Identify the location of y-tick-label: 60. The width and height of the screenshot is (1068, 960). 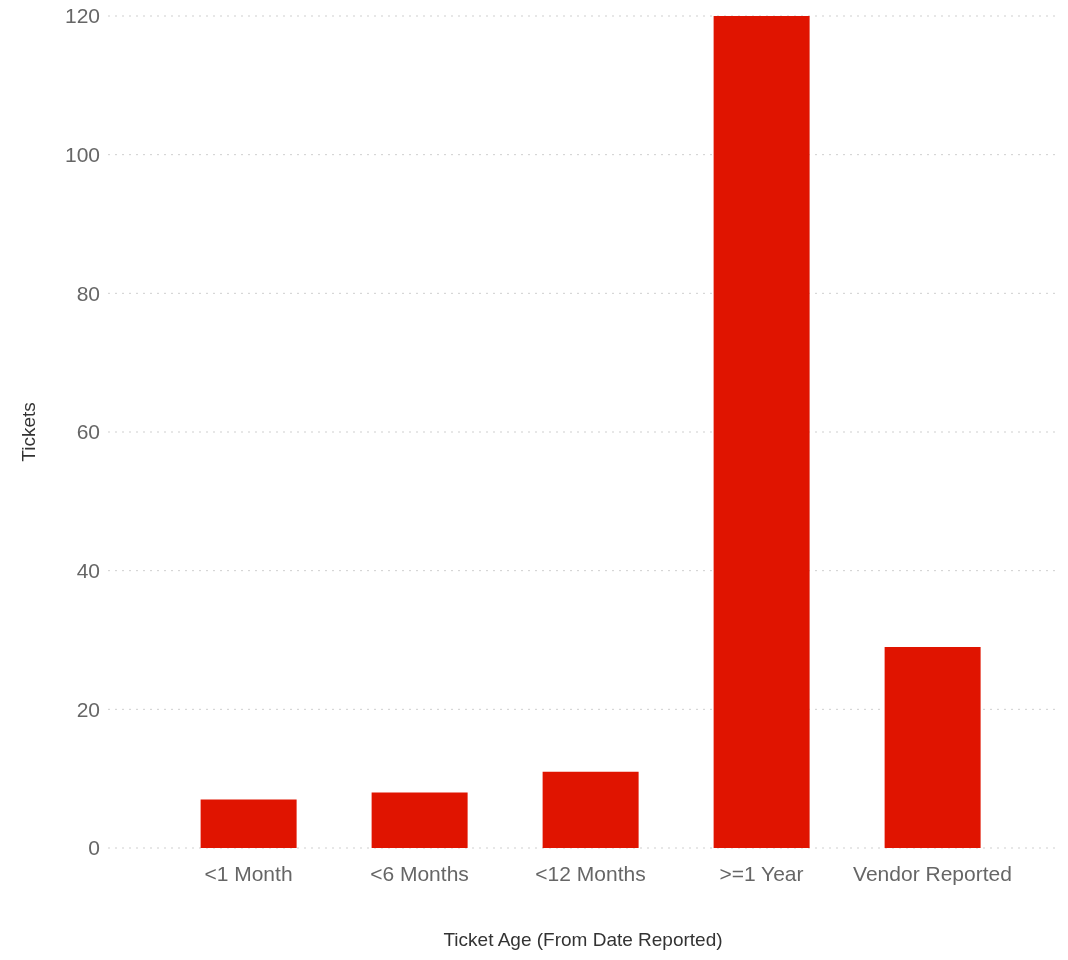
(88, 432).